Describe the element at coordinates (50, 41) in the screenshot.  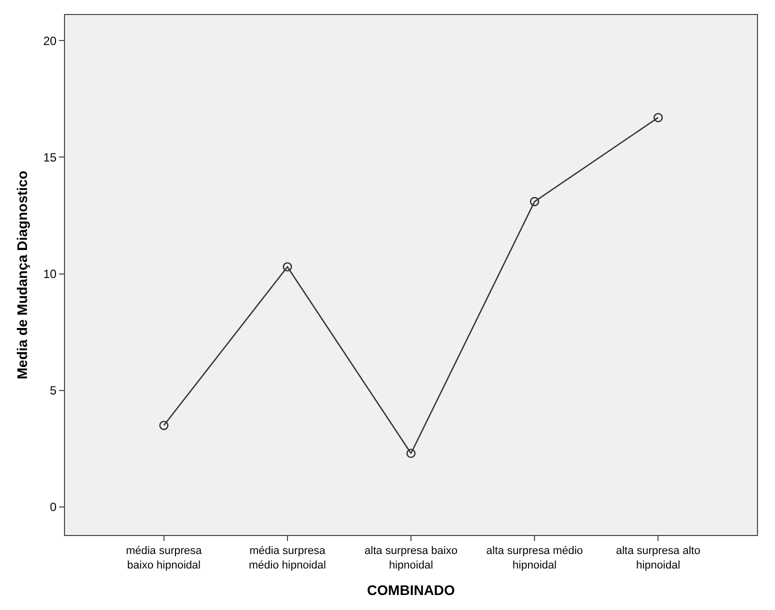
I see `y-tick-label: 20` at that location.